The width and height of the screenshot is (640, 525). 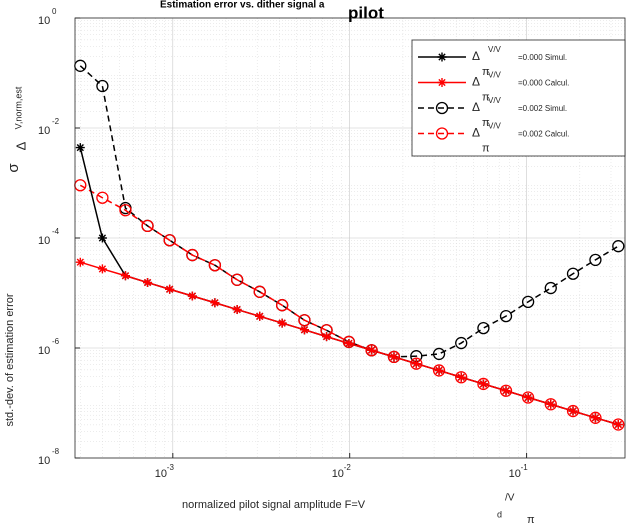 I want to click on x-axis-label-part: /V, so click(x=510, y=498).